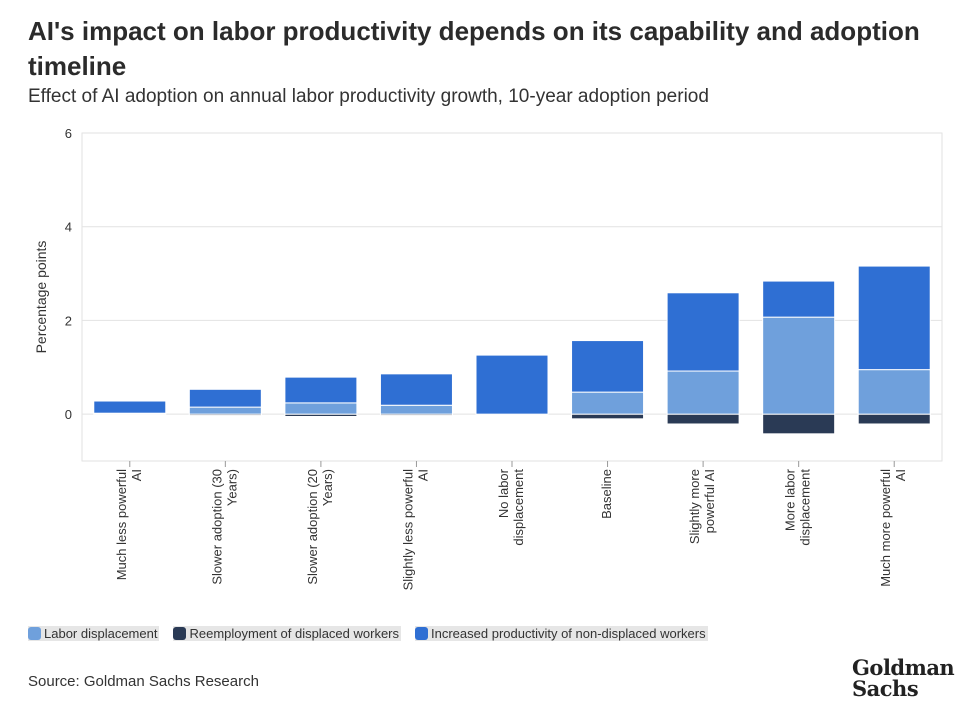  I want to click on legend-item-labor-displacement: Labor displacement, so click(94, 633).